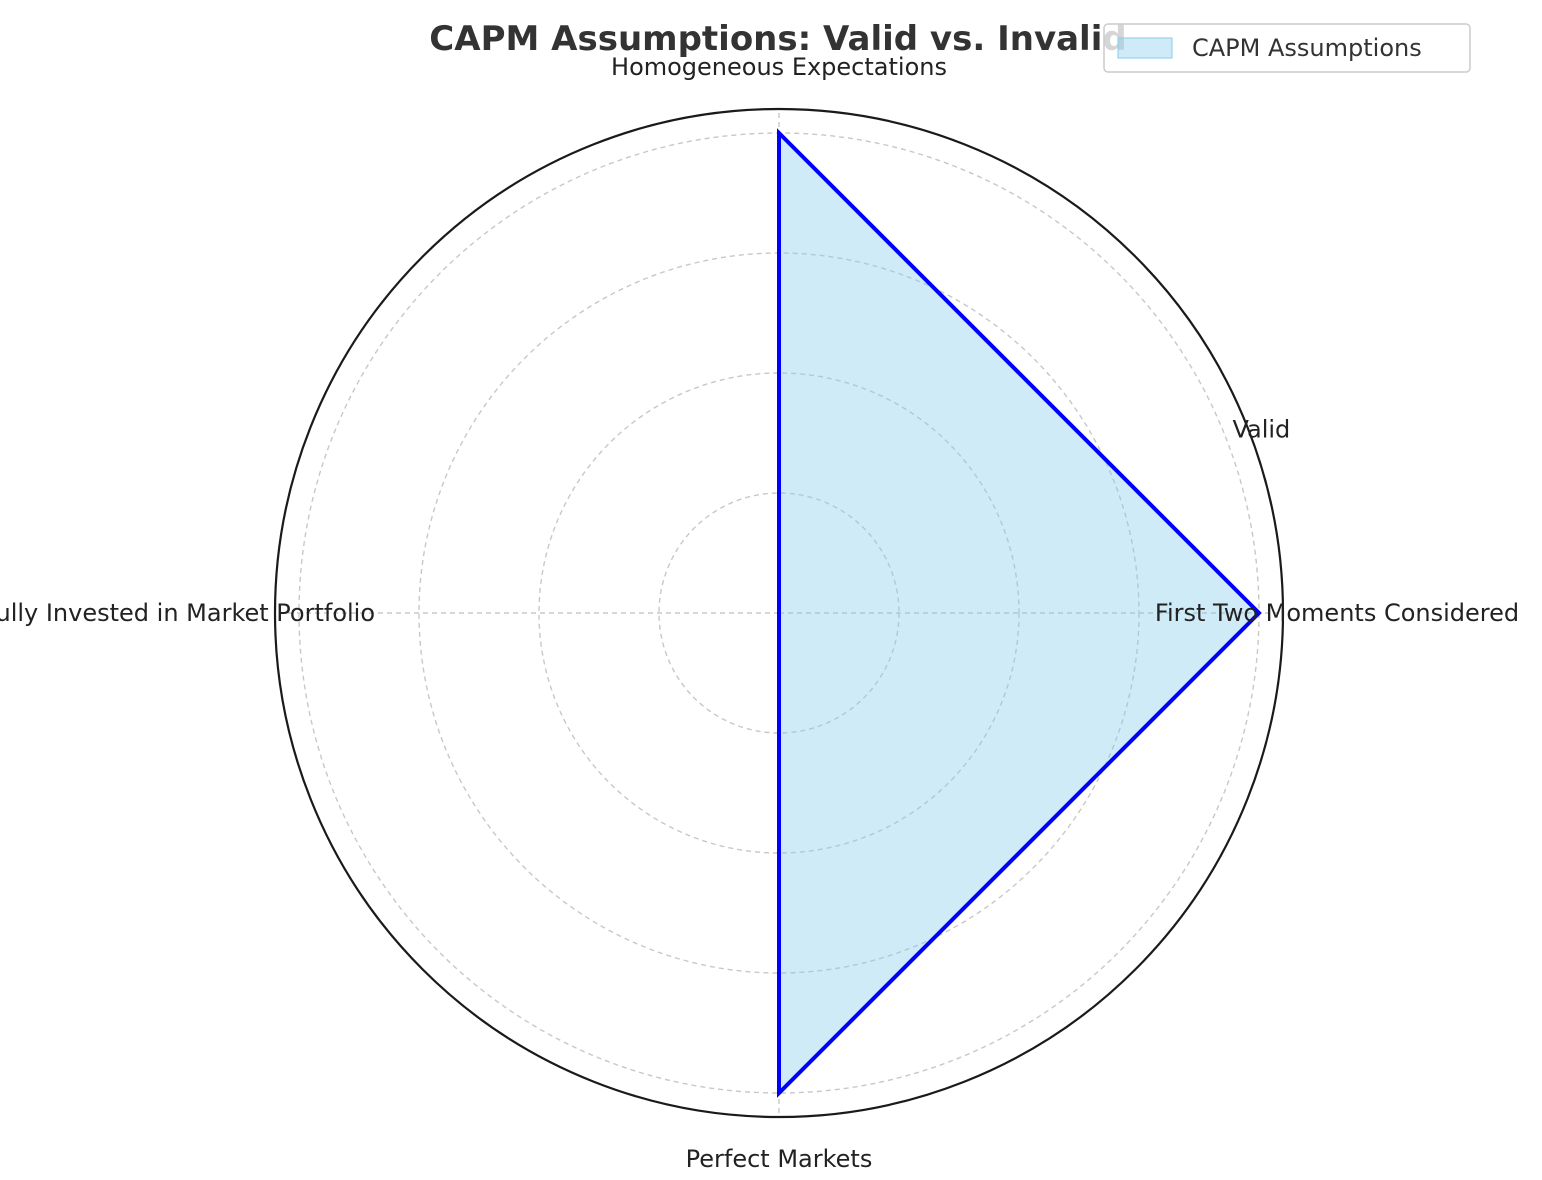 Image resolution: width=1542 pixels, height=1180 pixels. What do you see at coordinates (779, 1159) in the screenshot?
I see `category-label: Perfect Markets` at bounding box center [779, 1159].